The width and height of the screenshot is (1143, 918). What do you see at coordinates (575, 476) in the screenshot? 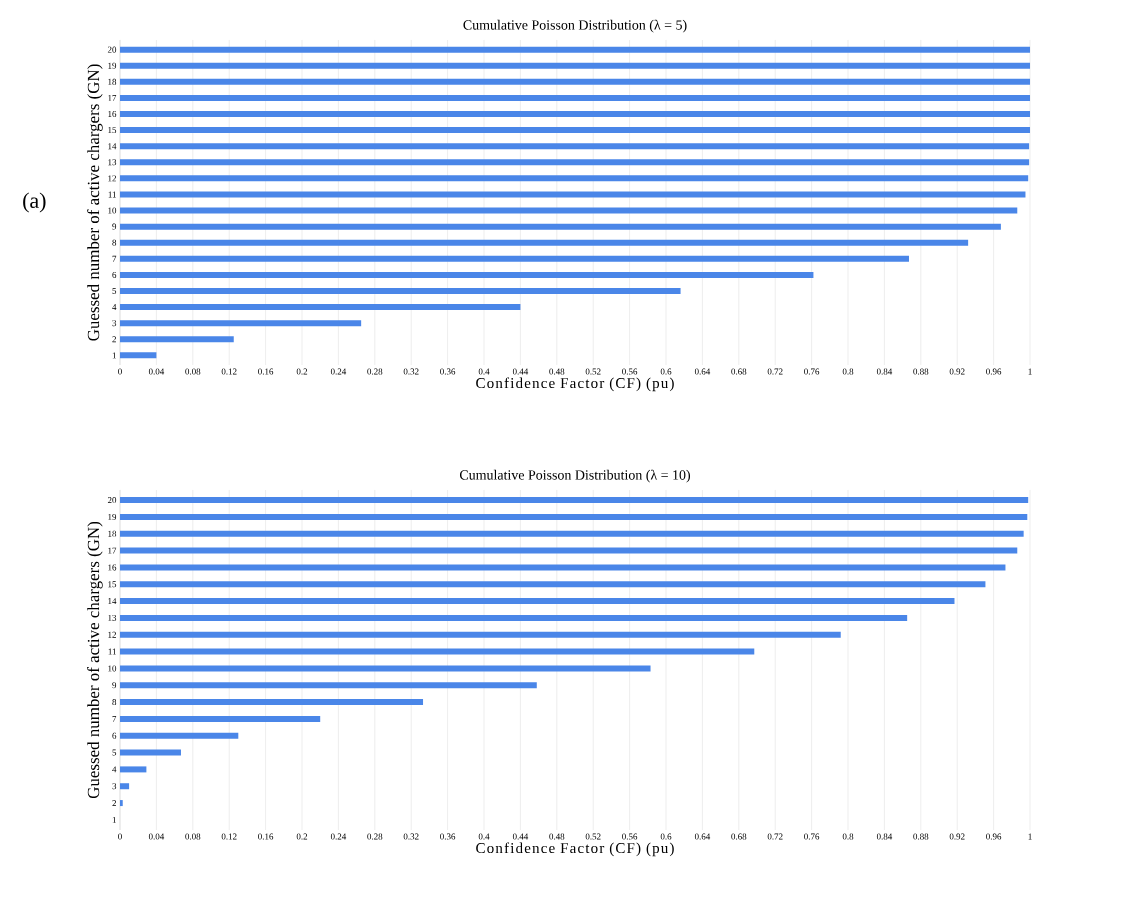
I see `chart-title: Cumulative Poisson Distribution (λ = 10)` at bounding box center [575, 476].